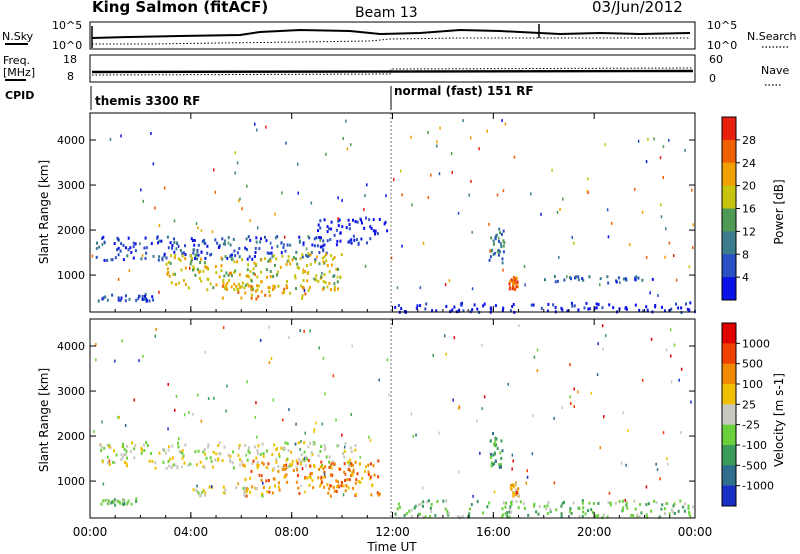  I want to click on x-tick-label: 04:00, so click(191, 532).